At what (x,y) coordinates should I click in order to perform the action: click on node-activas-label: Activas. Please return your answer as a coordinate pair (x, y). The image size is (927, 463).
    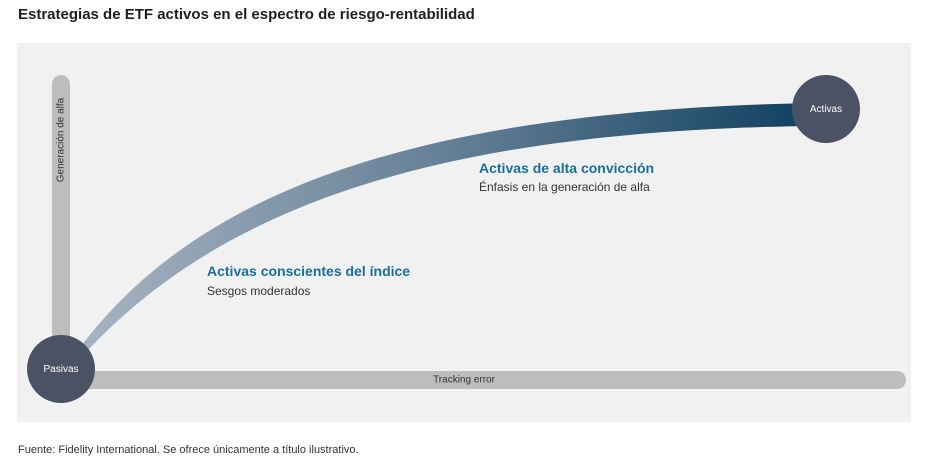
    Looking at the image, I should click on (826, 109).